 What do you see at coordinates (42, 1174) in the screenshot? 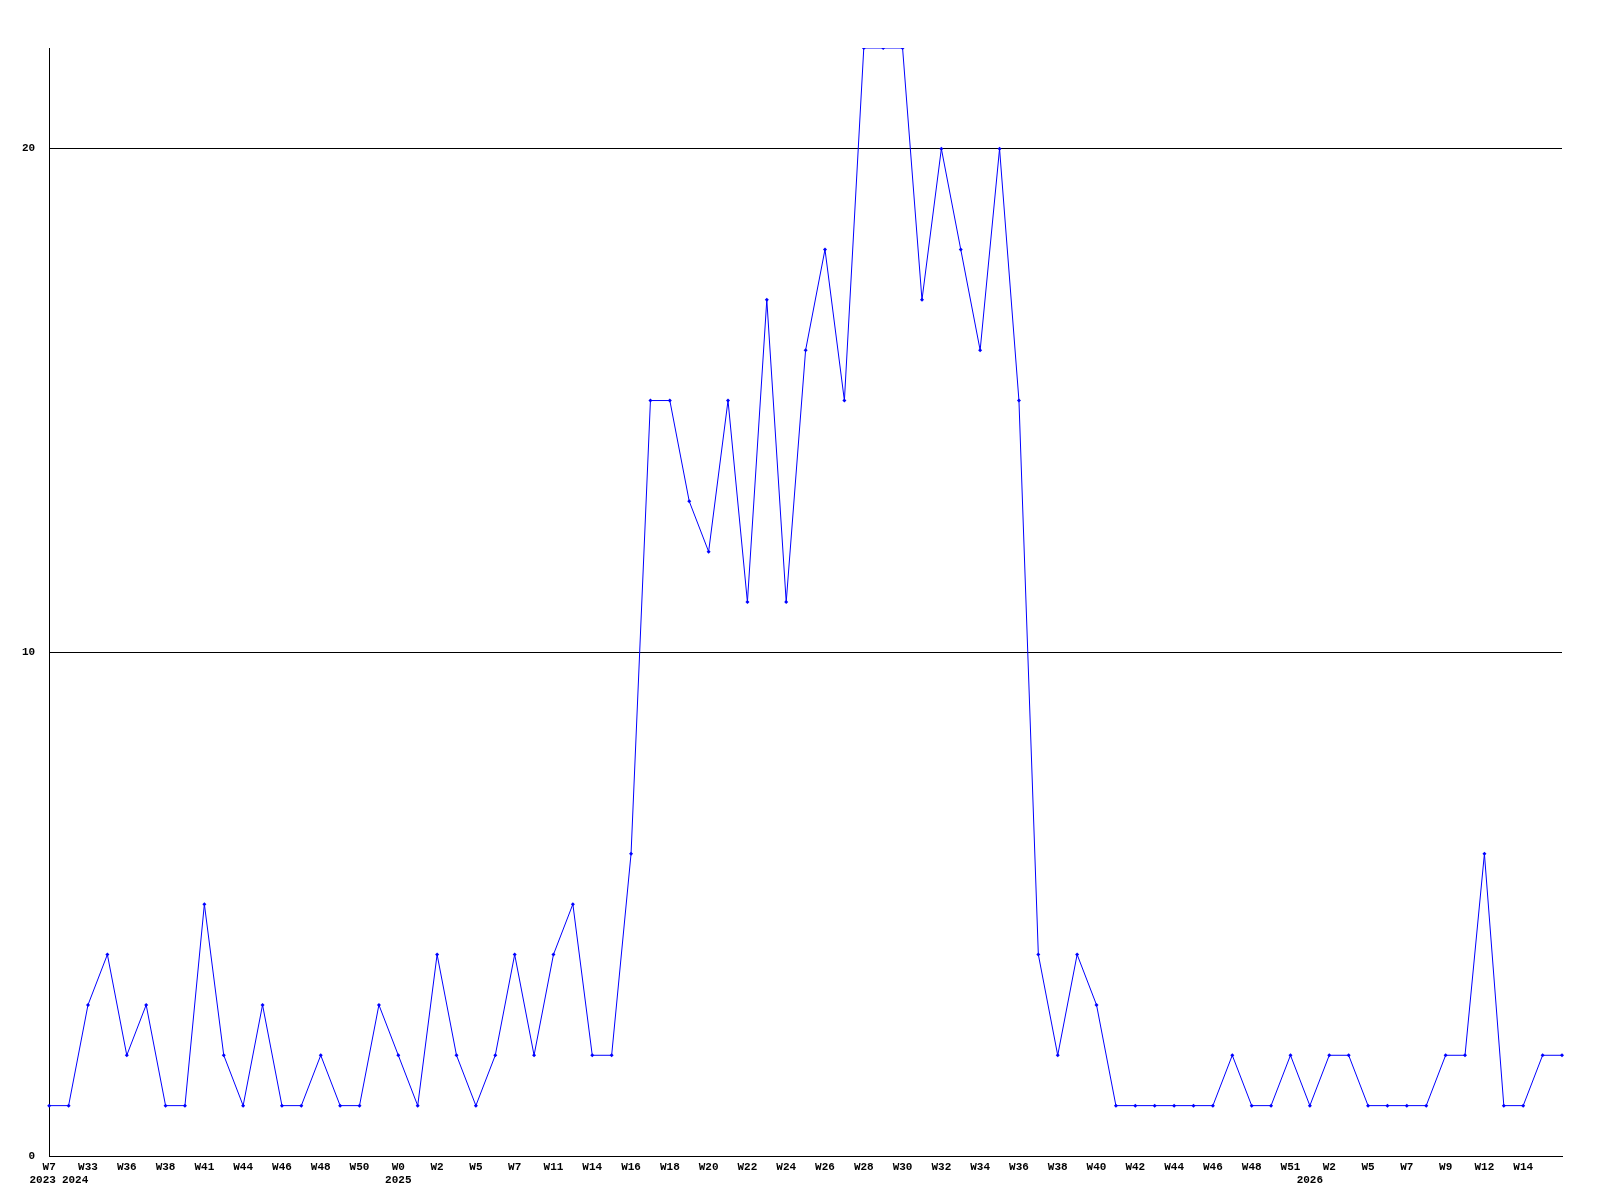
I see `category-label: W7 2023` at bounding box center [42, 1174].